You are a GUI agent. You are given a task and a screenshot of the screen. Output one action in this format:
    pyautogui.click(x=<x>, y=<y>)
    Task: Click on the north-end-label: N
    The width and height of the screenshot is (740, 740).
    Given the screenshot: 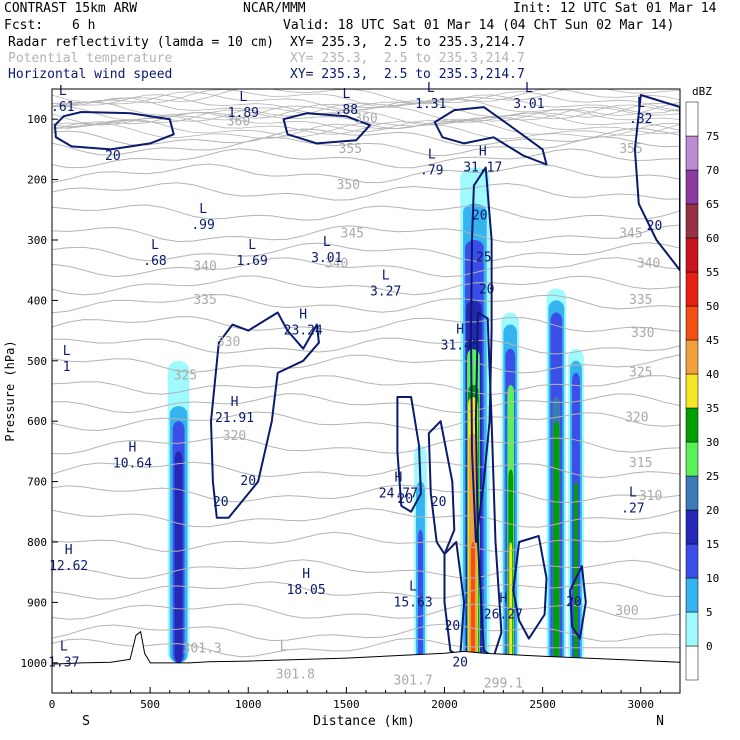 What is the action you would take?
    pyautogui.click(x=660, y=721)
    